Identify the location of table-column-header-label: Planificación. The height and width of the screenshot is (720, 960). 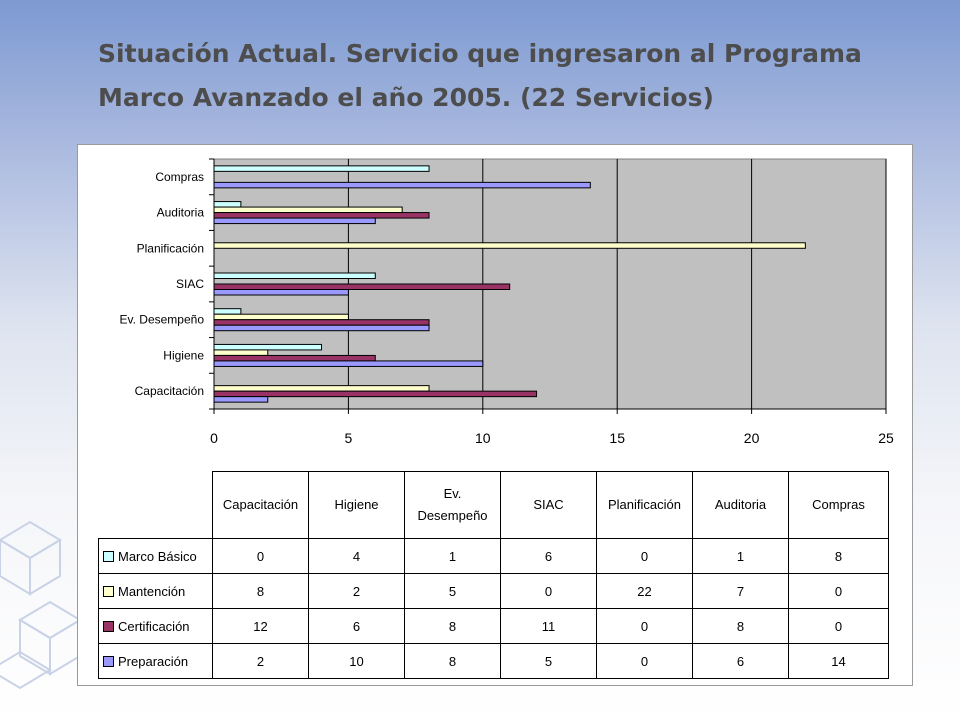
(644, 504).